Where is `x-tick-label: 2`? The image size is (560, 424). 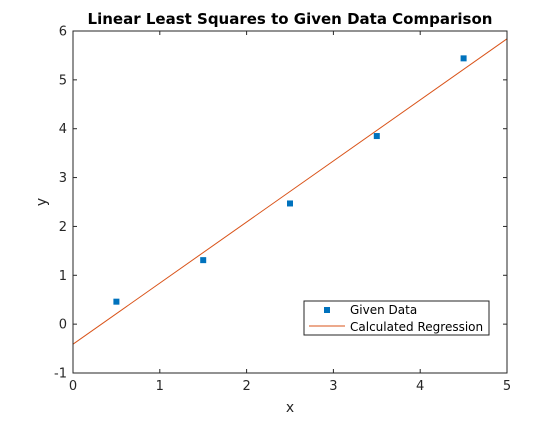
x-tick-label: 2 is located at coordinates (246, 386).